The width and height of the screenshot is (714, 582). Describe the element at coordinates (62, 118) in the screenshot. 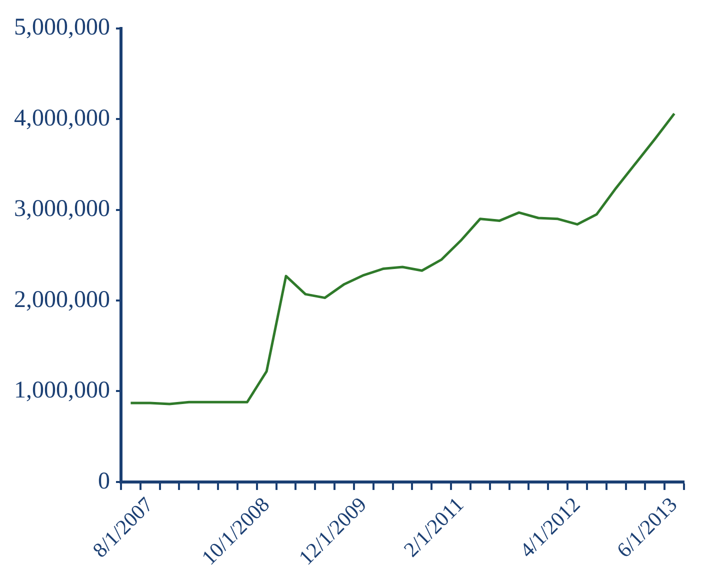

I see `y-tick-label: 4,000,000` at that location.